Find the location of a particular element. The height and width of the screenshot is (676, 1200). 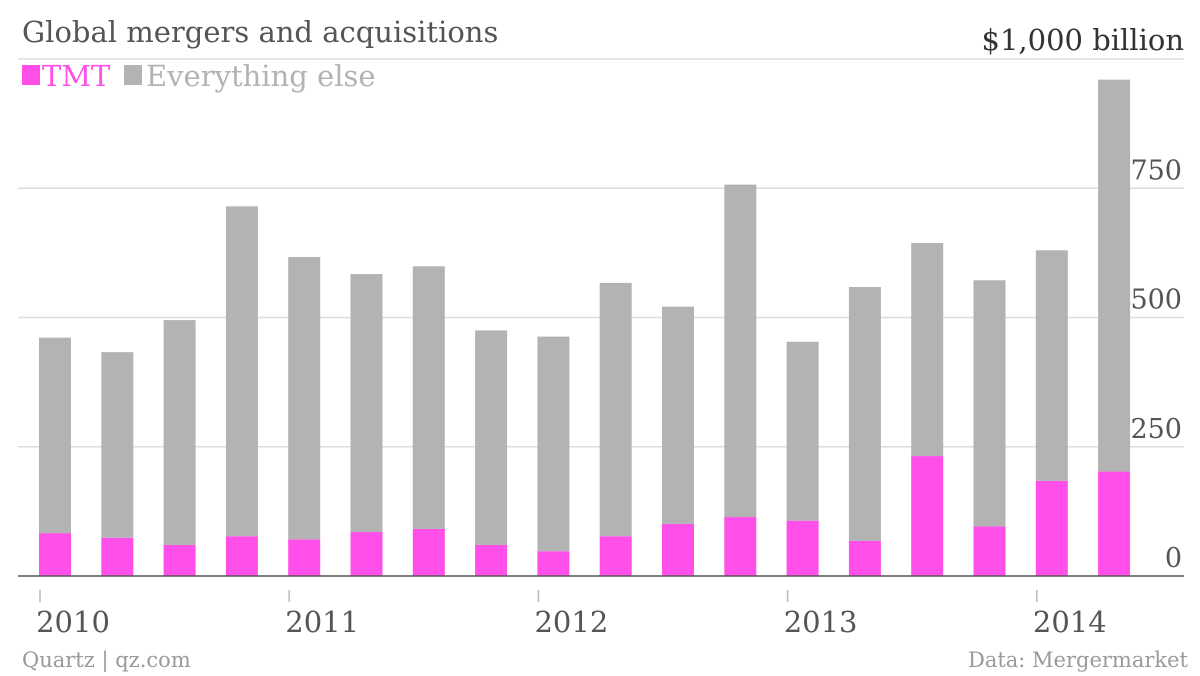

legend-label-everything-else: Everything else is located at coordinates (261, 76).